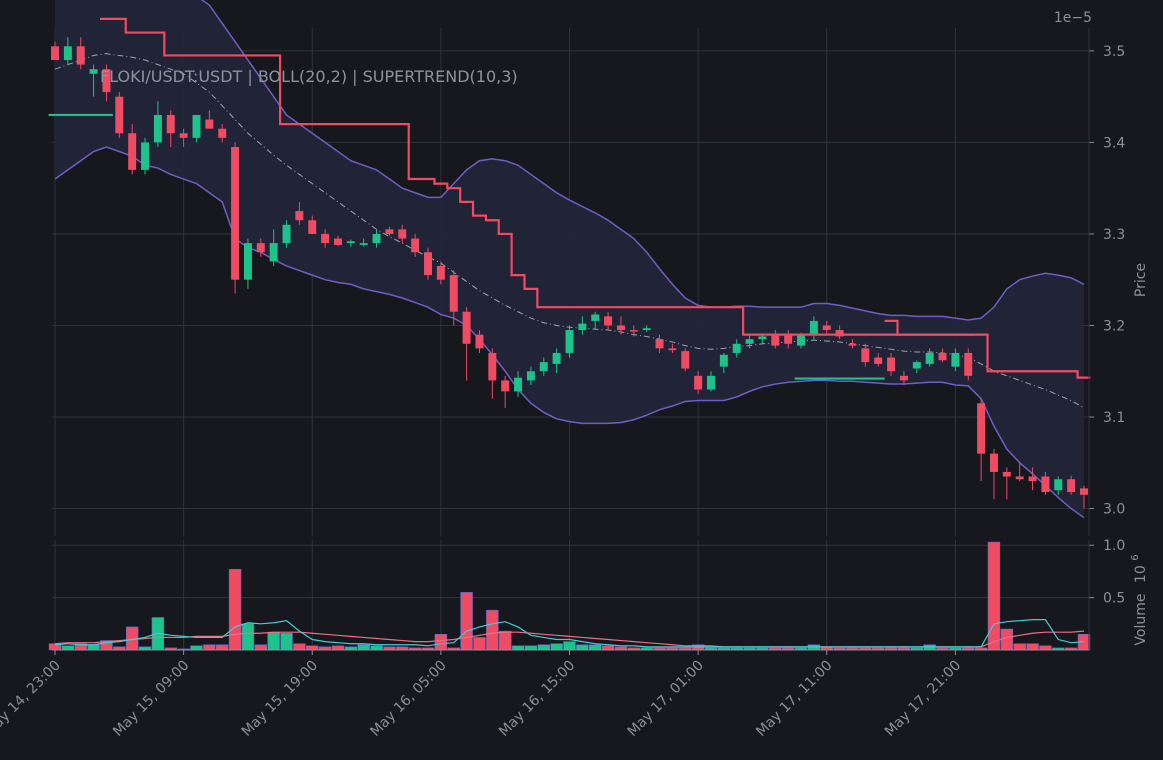  What do you see at coordinates (1114, 418) in the screenshot?
I see `price-y-tick-label: 3.1` at bounding box center [1114, 418].